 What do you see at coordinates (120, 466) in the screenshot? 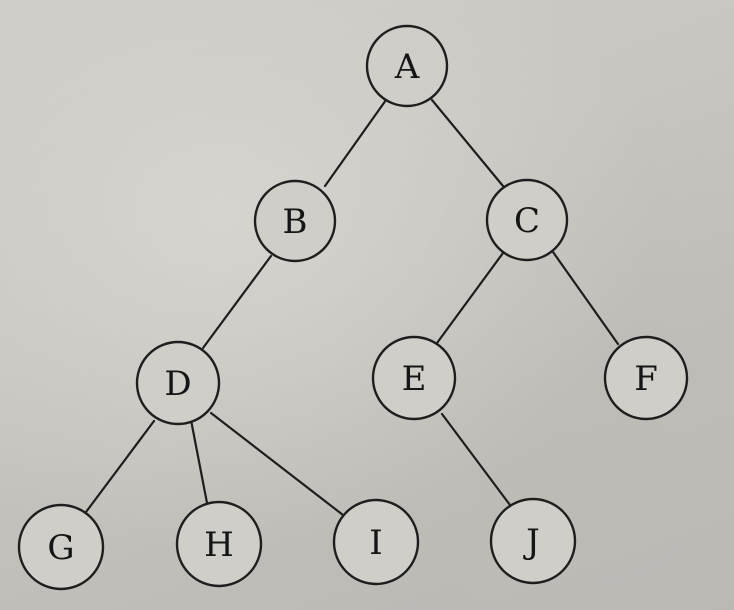
I see `edge-D-G` at bounding box center [120, 466].